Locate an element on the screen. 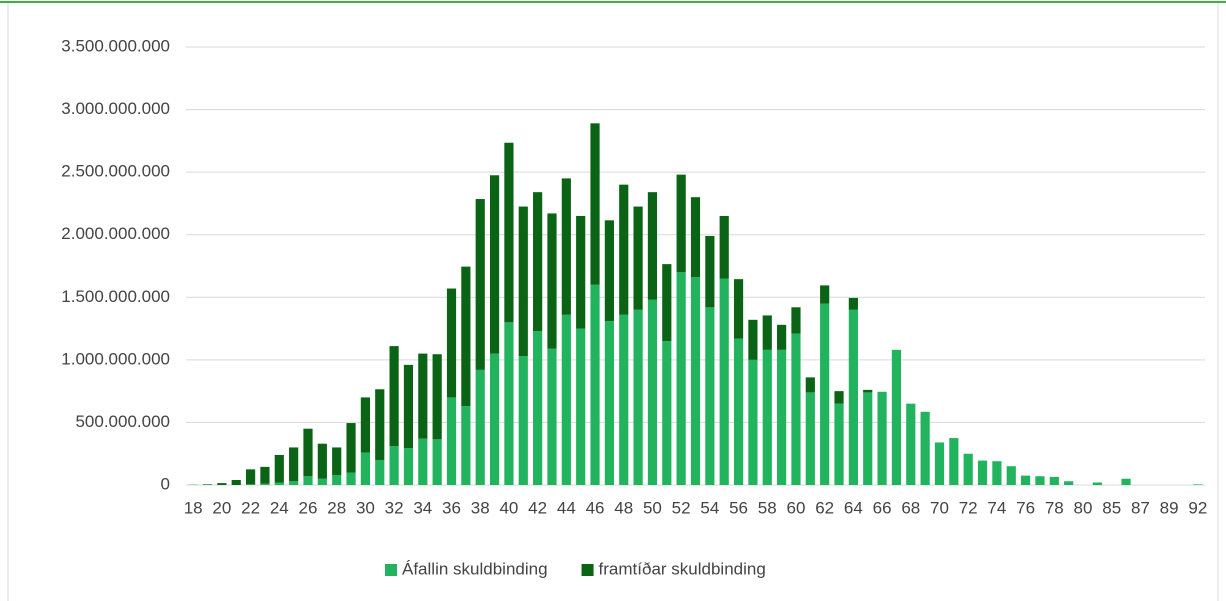 Image resolution: width=1226 pixels, height=601 pixels. y-tick-label: 500.000.000 is located at coordinates (122, 421).